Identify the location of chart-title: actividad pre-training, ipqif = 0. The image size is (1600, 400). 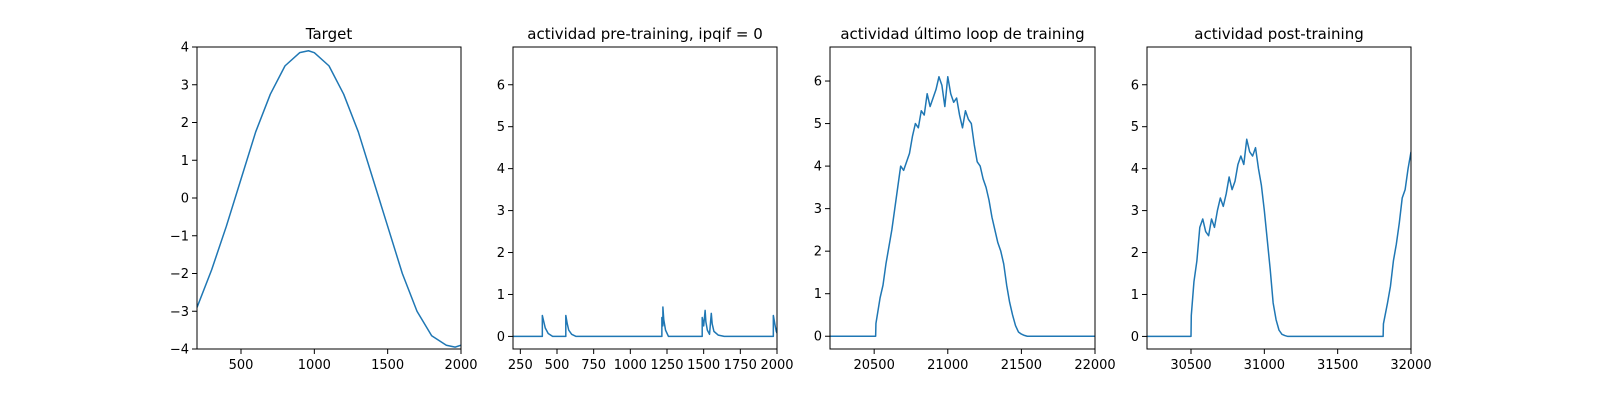
(645, 34).